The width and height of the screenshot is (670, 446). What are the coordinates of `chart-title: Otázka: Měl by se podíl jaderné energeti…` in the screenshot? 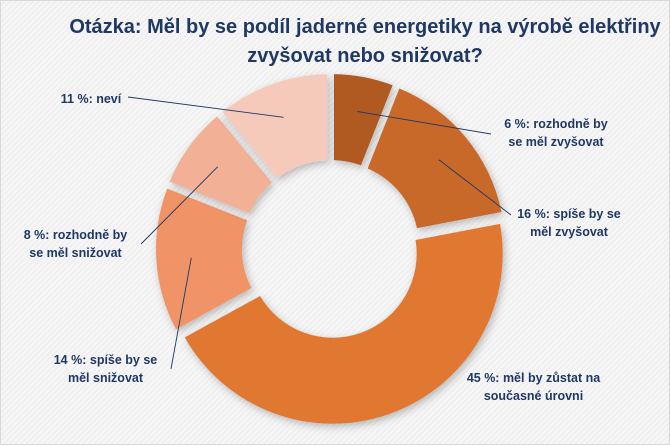 It's located at (365, 41).